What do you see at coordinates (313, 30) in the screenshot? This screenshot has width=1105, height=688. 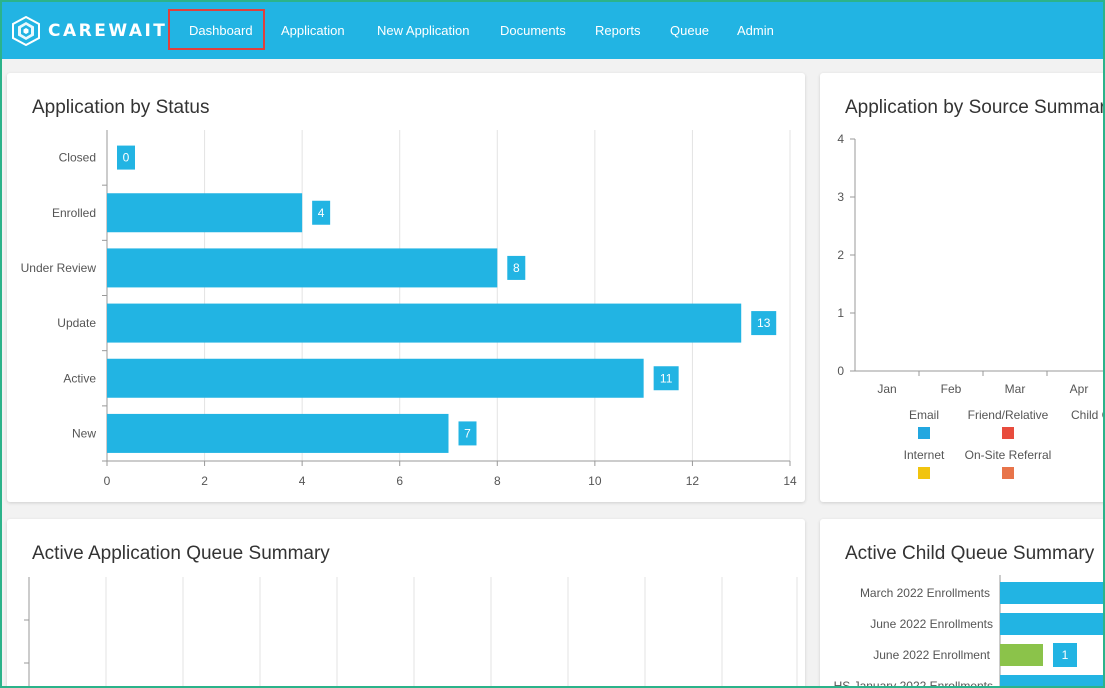 I see `nav-application: Application` at bounding box center [313, 30].